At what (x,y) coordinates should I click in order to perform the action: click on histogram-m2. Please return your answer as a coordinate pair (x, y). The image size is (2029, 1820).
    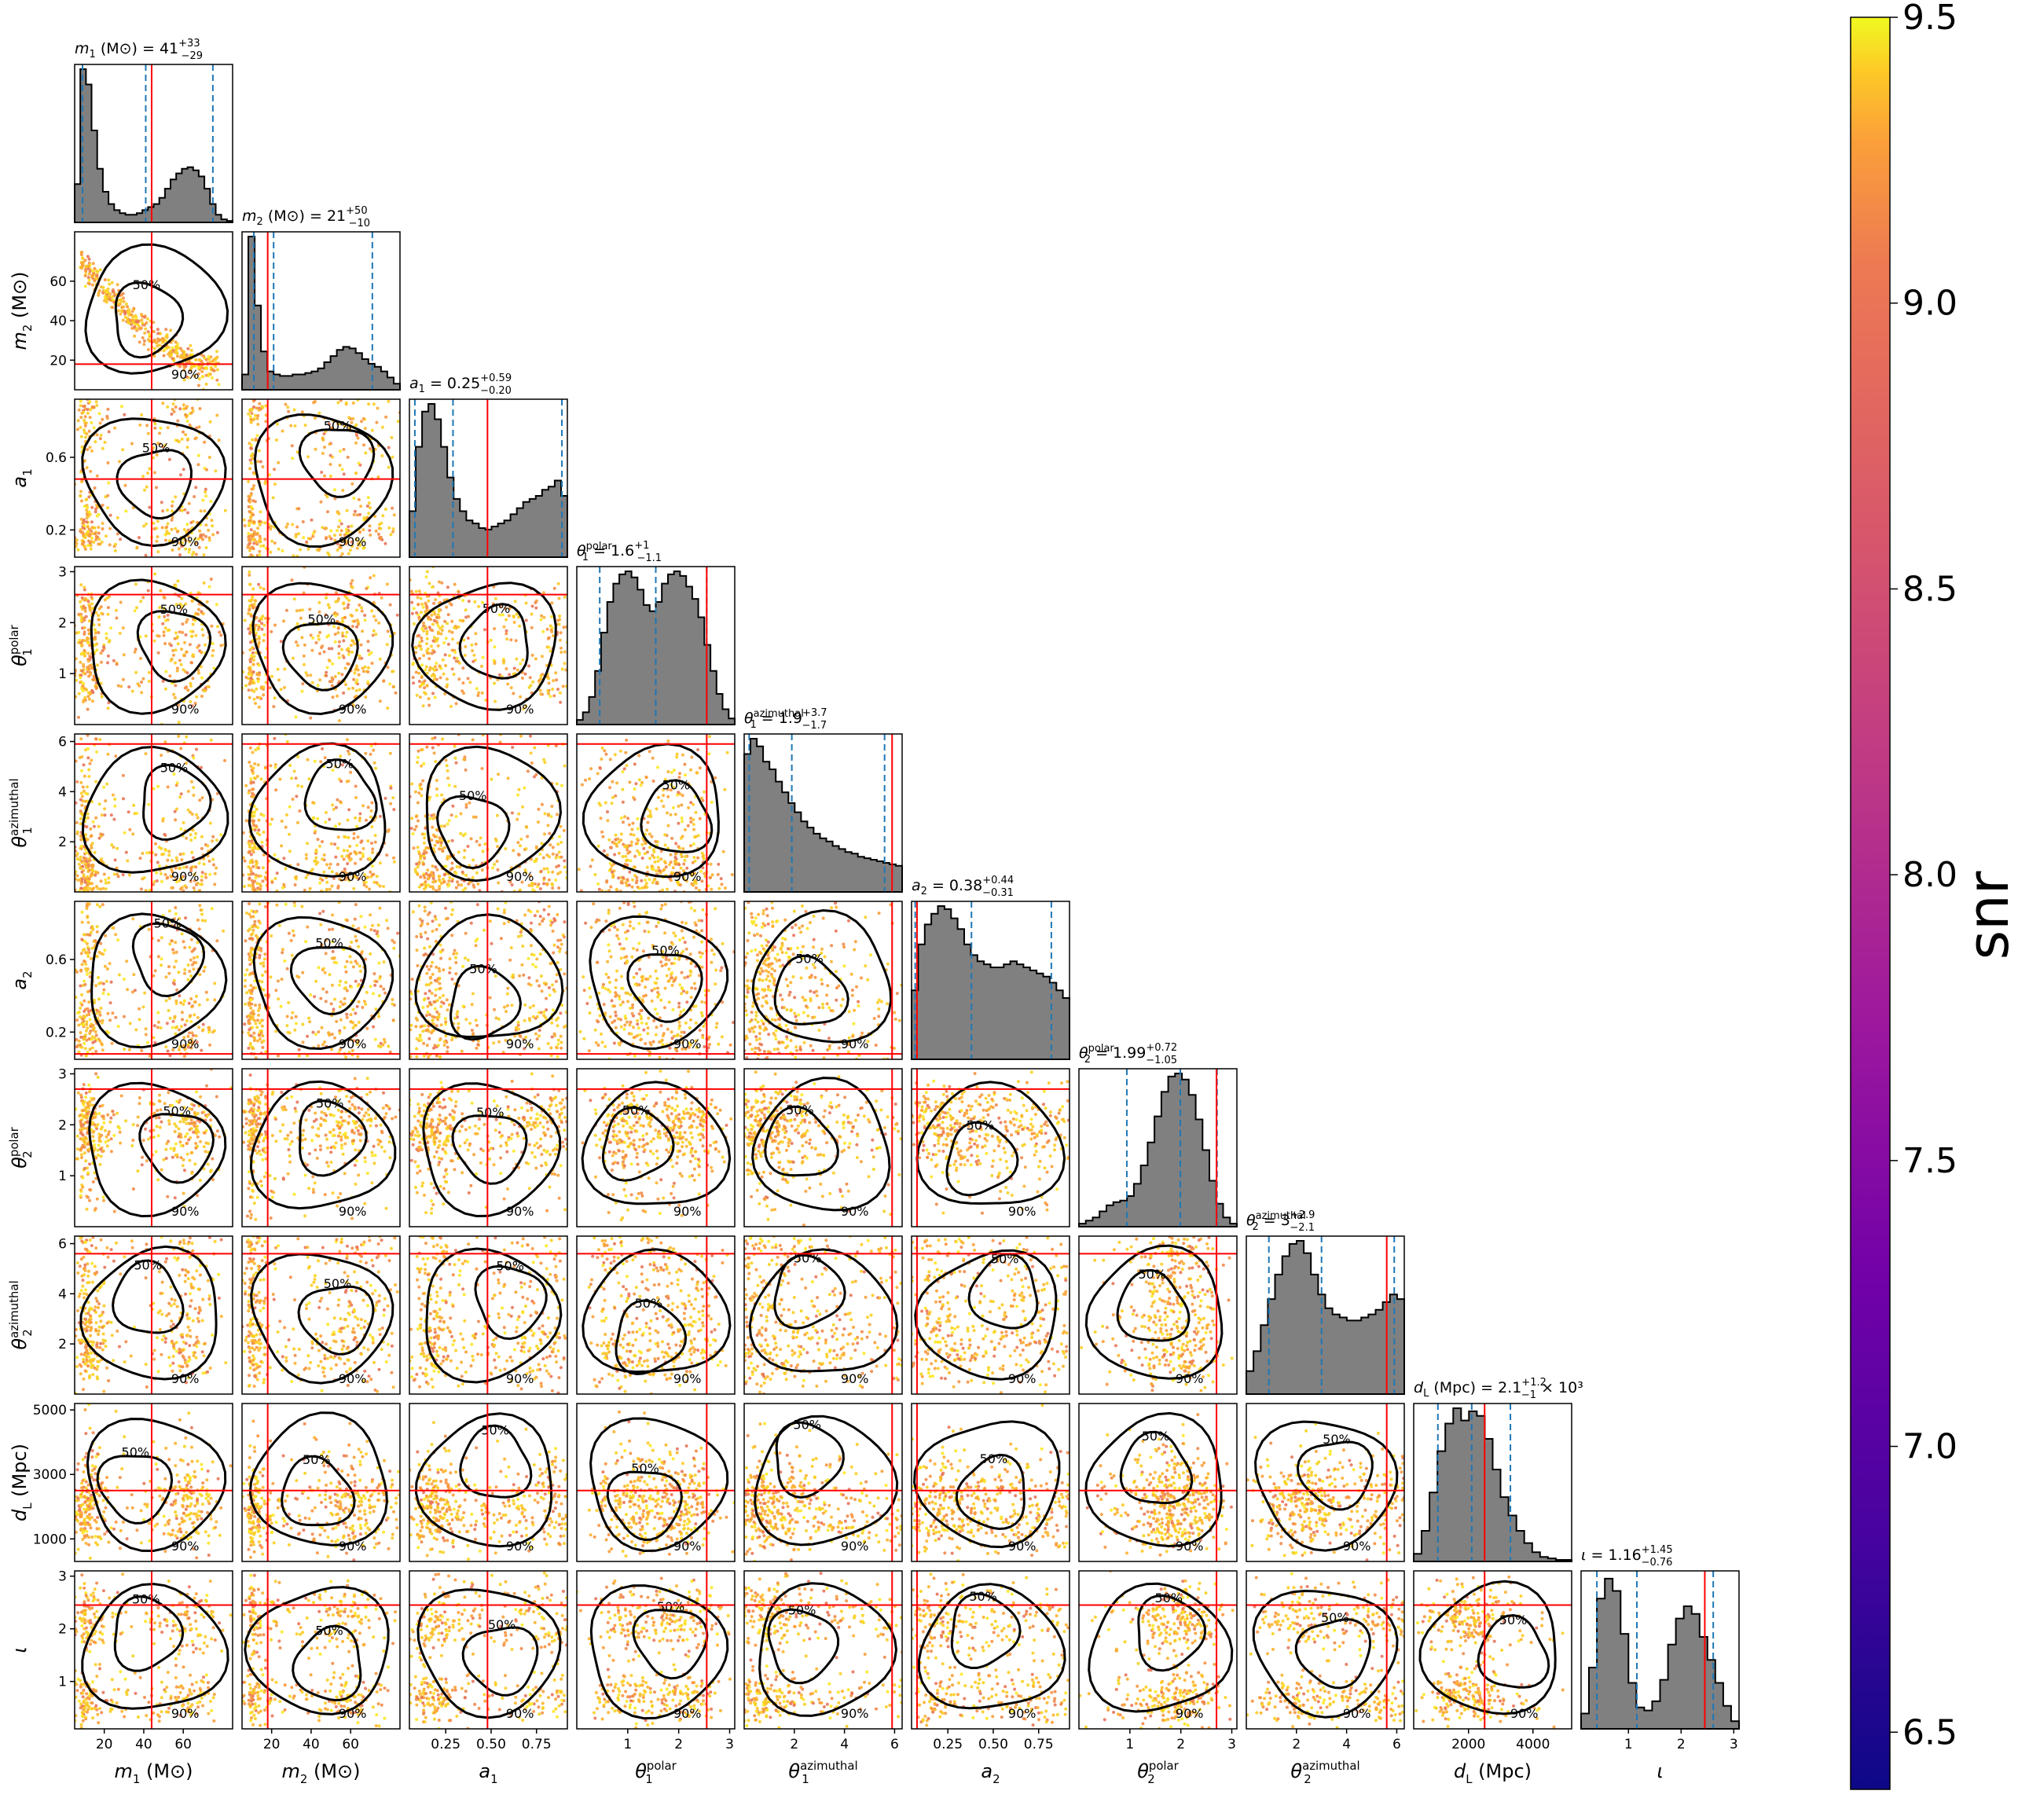
    Looking at the image, I should click on (321, 313).